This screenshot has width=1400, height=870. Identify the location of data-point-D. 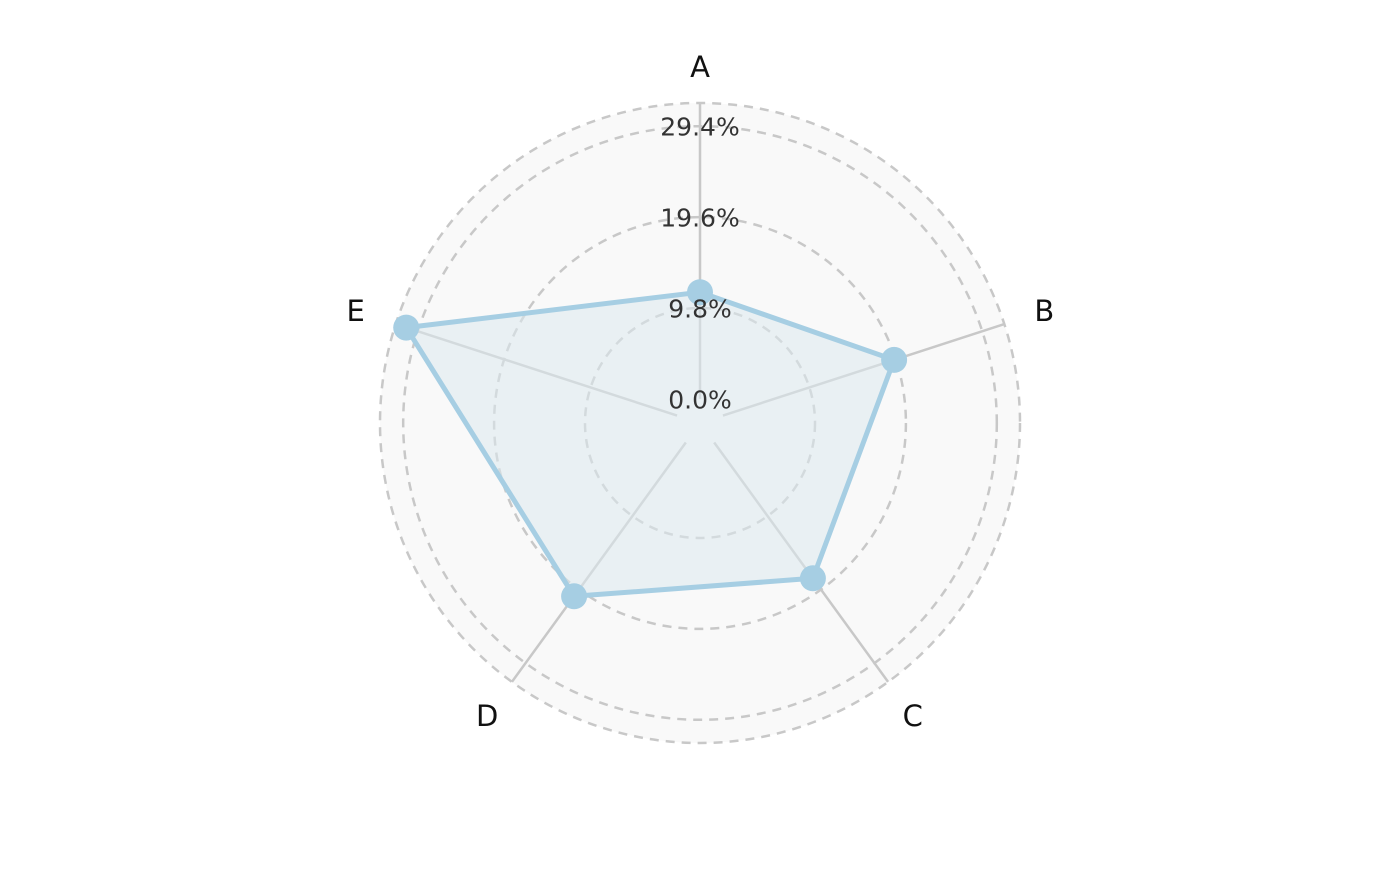
(574, 596).